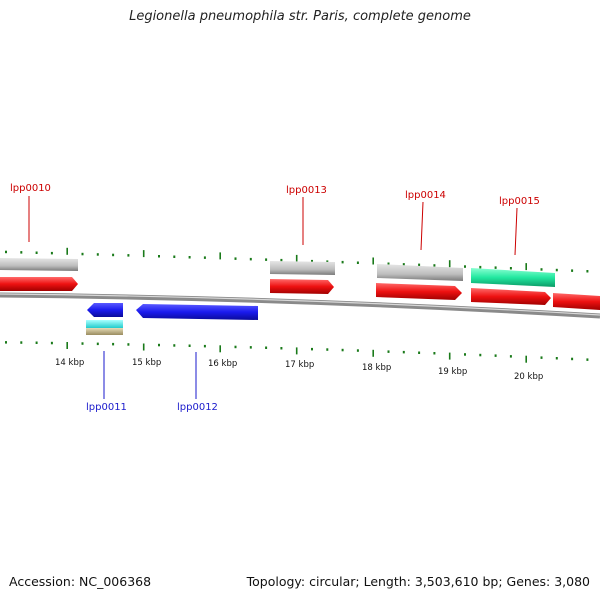  Describe the element at coordinates (69, 363) in the screenshot. I see `scale-label: 14 kbp` at that location.